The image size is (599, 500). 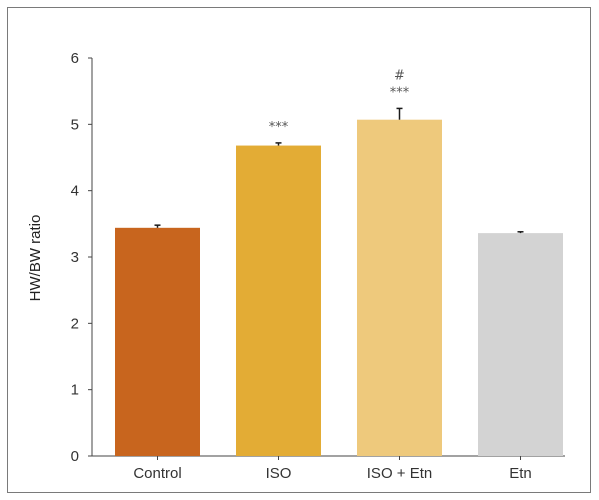 I want to click on y-tick-label: 6, so click(x=75, y=58).